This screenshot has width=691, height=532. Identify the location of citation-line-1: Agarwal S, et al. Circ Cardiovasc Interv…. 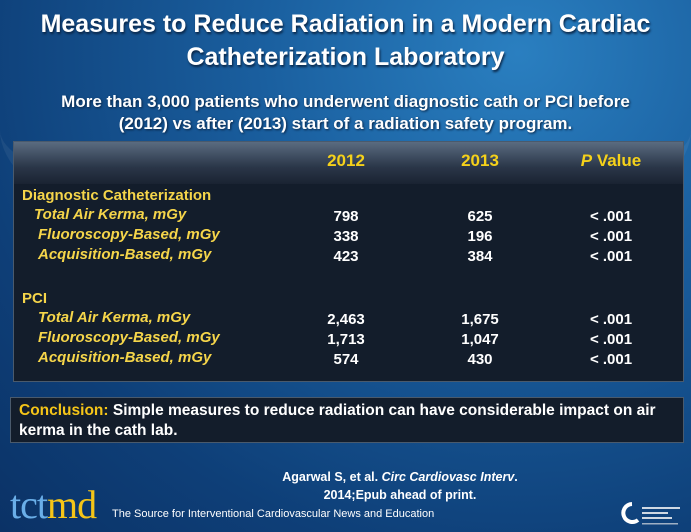
(400, 477).